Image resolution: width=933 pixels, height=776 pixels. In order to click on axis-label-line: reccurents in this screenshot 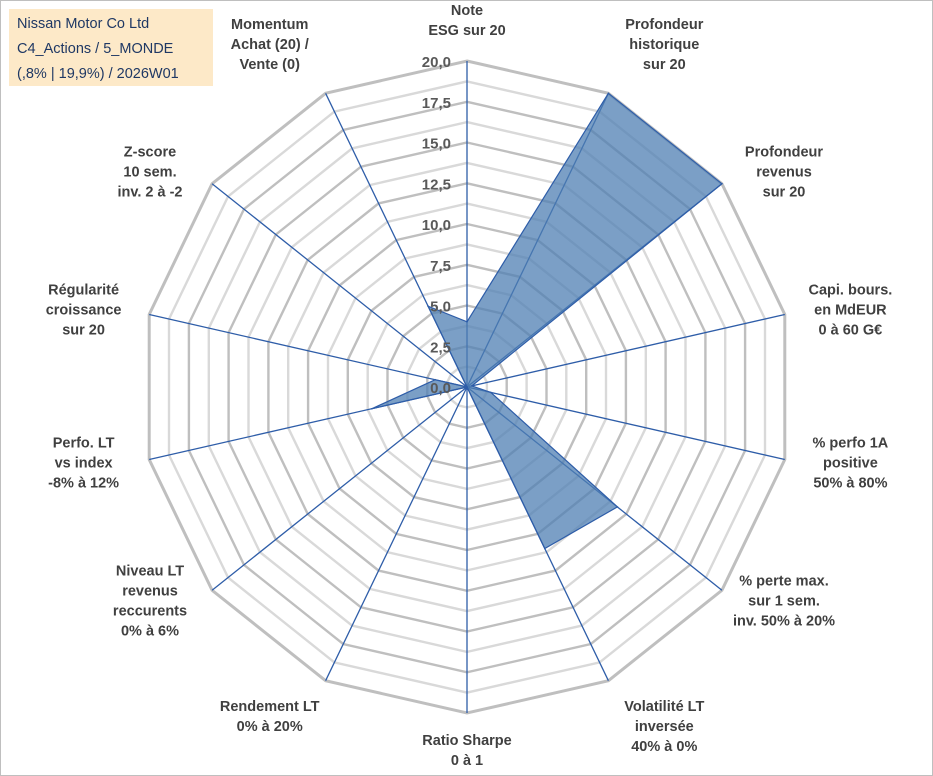, I will do `click(150, 612)`.